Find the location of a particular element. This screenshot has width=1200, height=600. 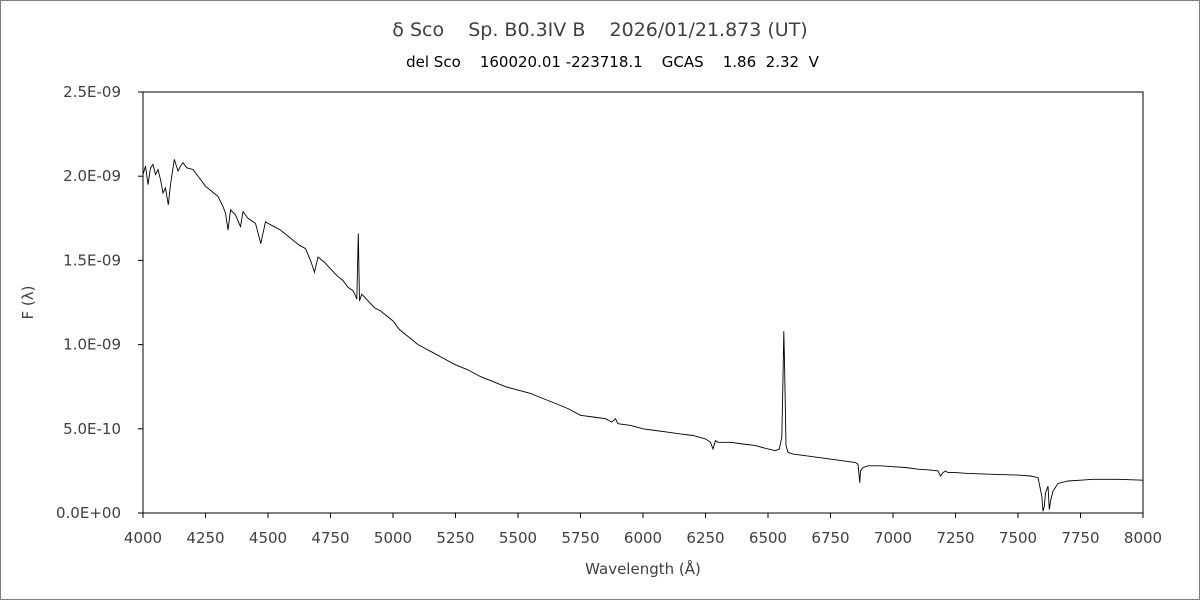

x-tick-label: 8000 is located at coordinates (1143, 538).